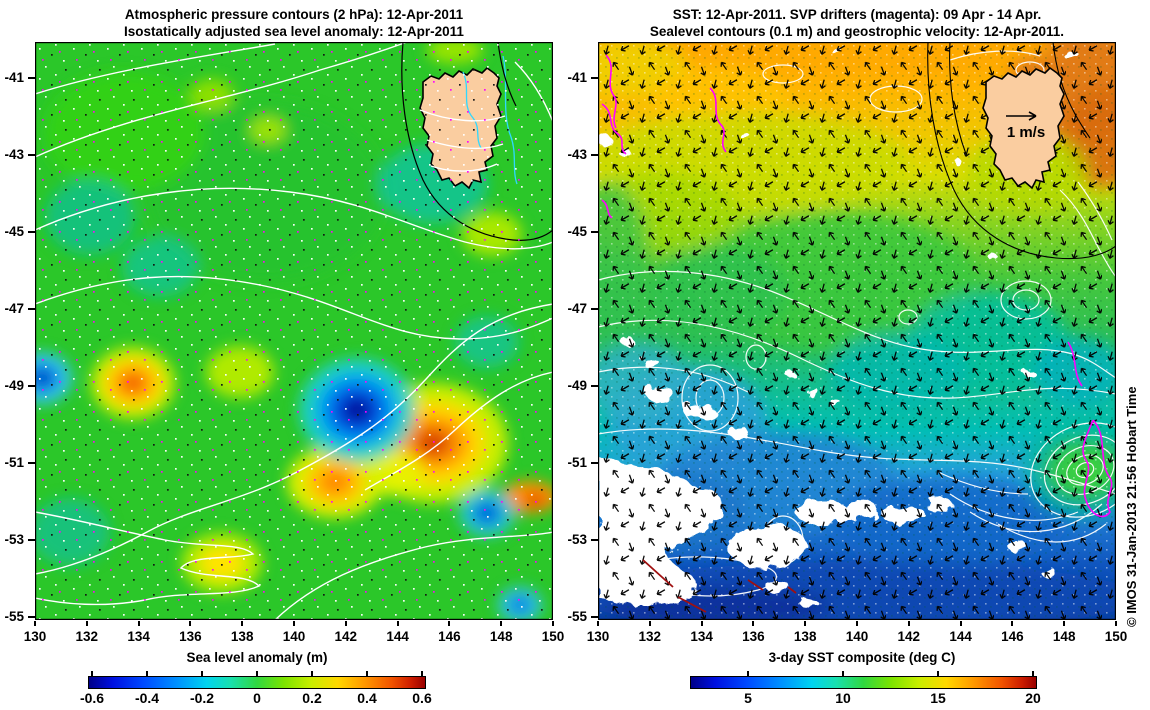 The image size is (1150, 710). I want to click on tick-label: 0.6, so click(422, 698).